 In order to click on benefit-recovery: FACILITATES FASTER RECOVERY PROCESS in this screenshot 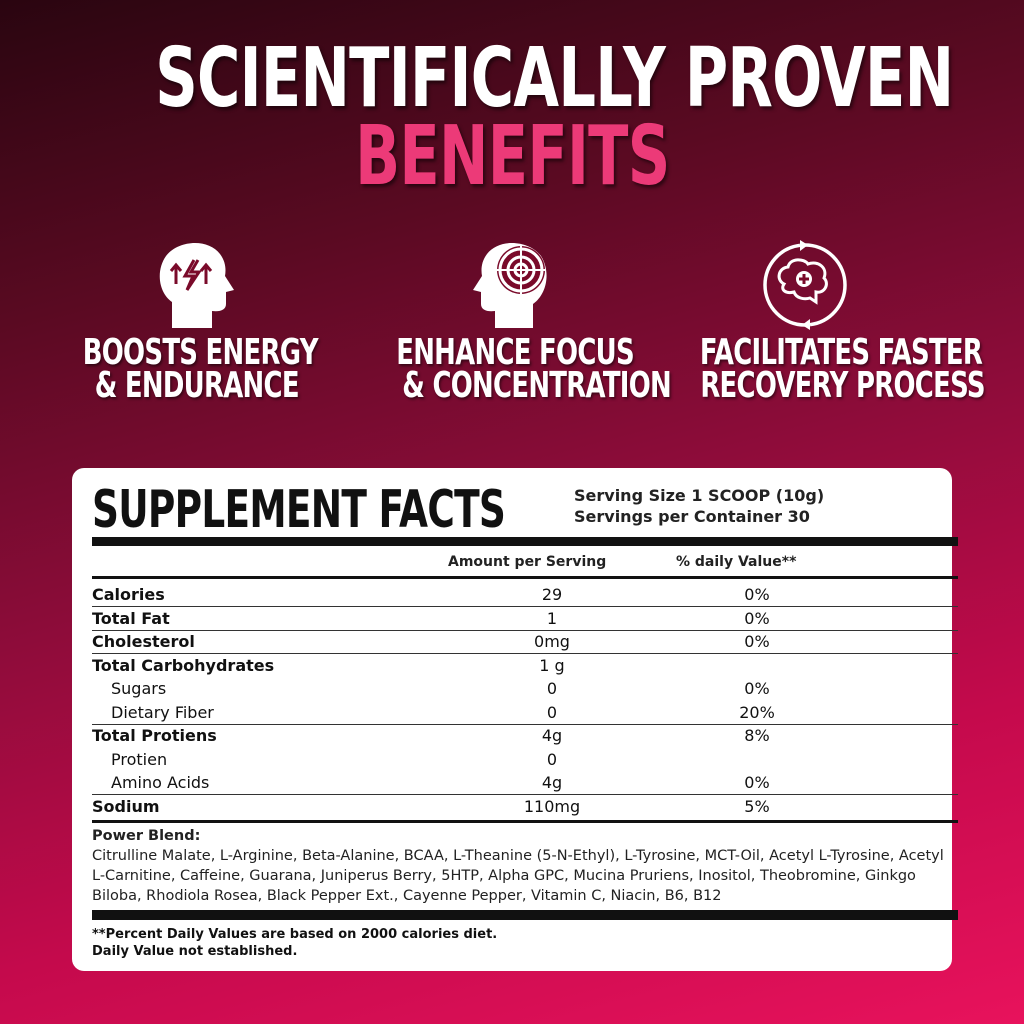, I will do `click(815, 322)`.